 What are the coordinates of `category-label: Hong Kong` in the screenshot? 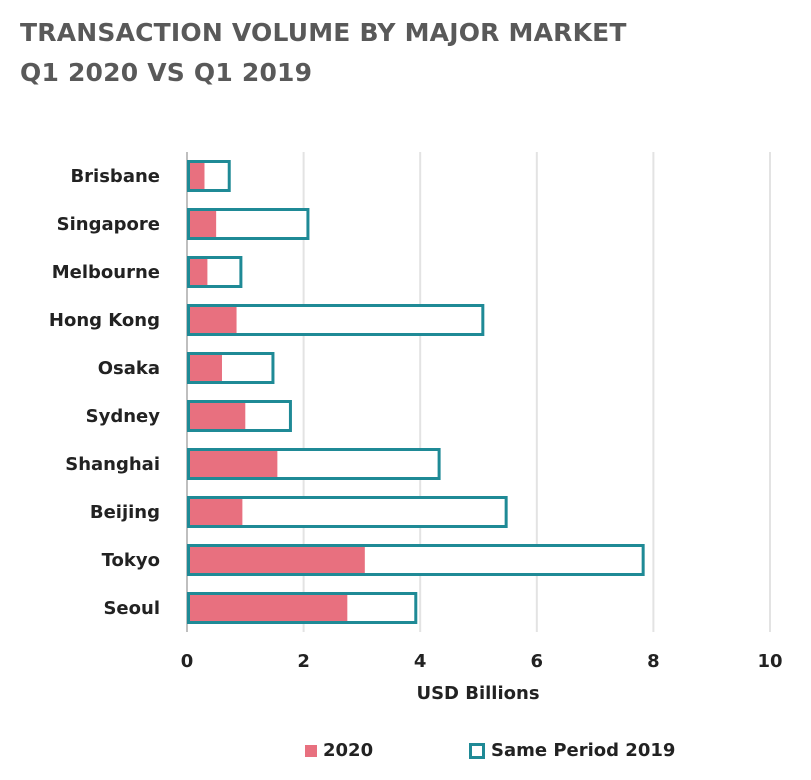 It's located at (104, 320).